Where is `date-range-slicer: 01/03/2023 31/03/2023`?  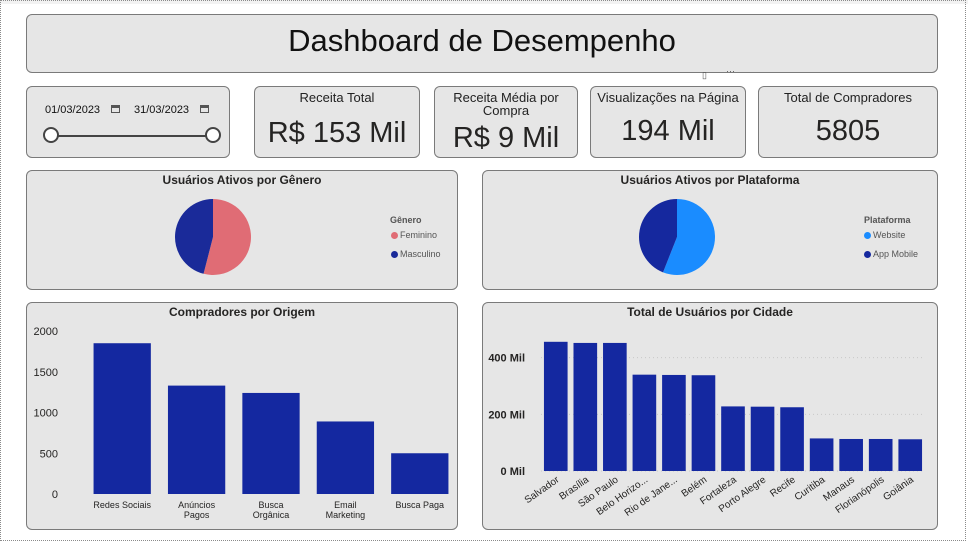
date-range-slicer: 01/03/2023 31/03/2023 is located at coordinates (128, 122).